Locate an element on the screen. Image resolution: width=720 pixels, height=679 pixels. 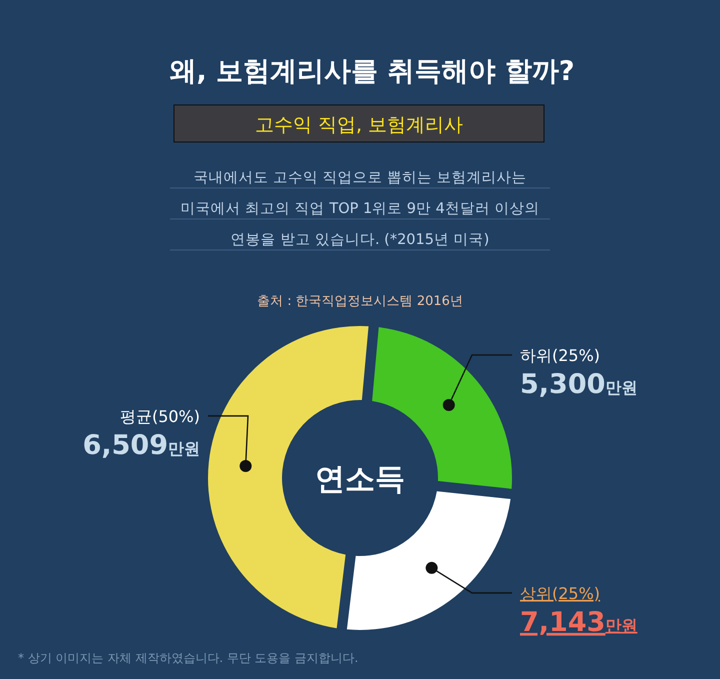
text: 국내에서도 고수익 직업으로 뽑히는 보험계리사는 is located at coordinates (360, 178).